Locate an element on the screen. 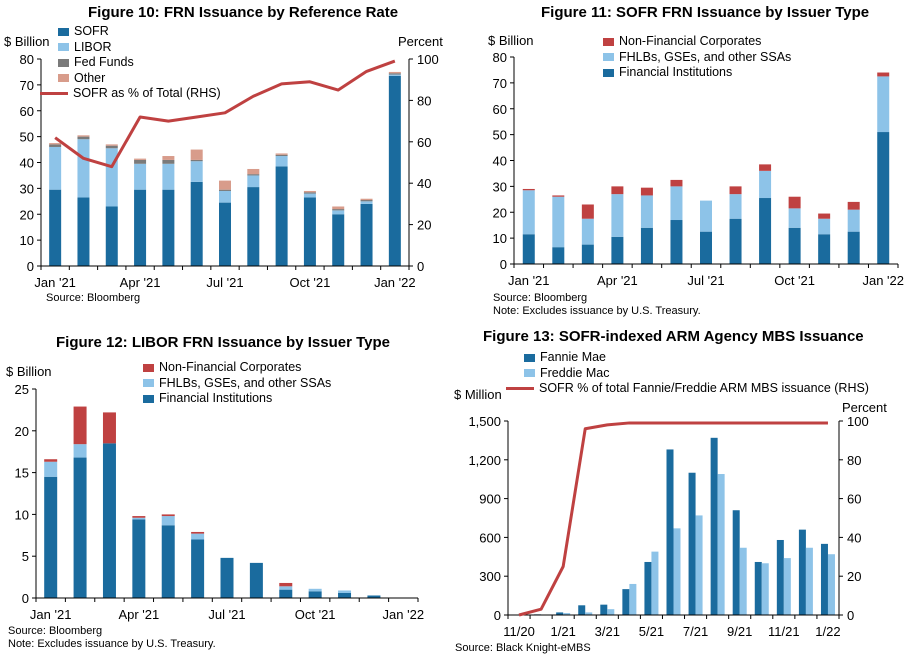 This screenshot has width=920, height=662. y-tick-label: 25 is located at coordinates (22, 389).